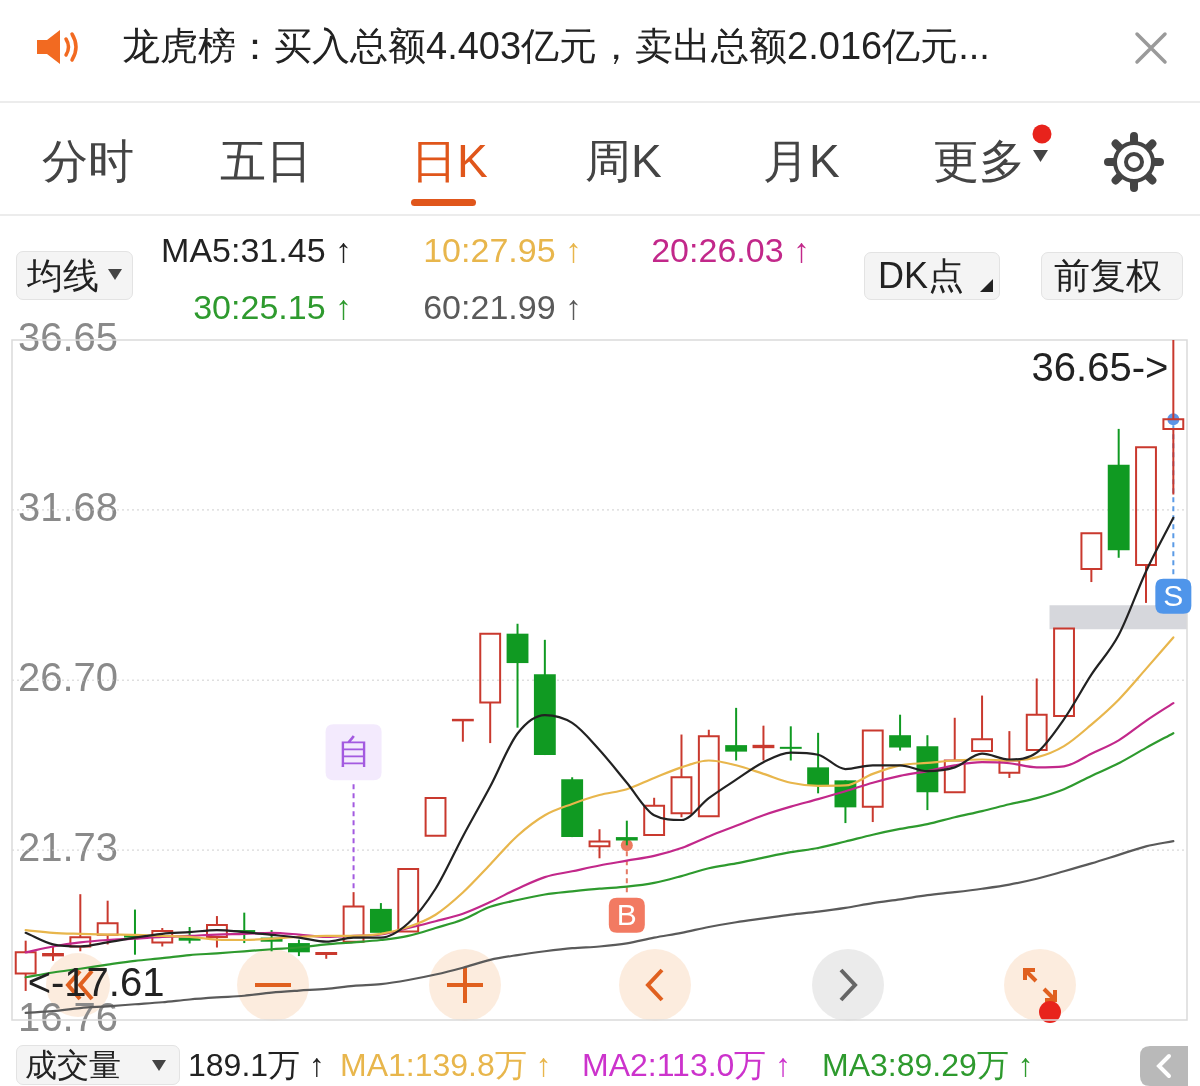 This screenshot has height=1086, width=1200. What do you see at coordinates (502, 307) in the screenshot?
I see `text: 60:21.99 ↑` at bounding box center [502, 307].